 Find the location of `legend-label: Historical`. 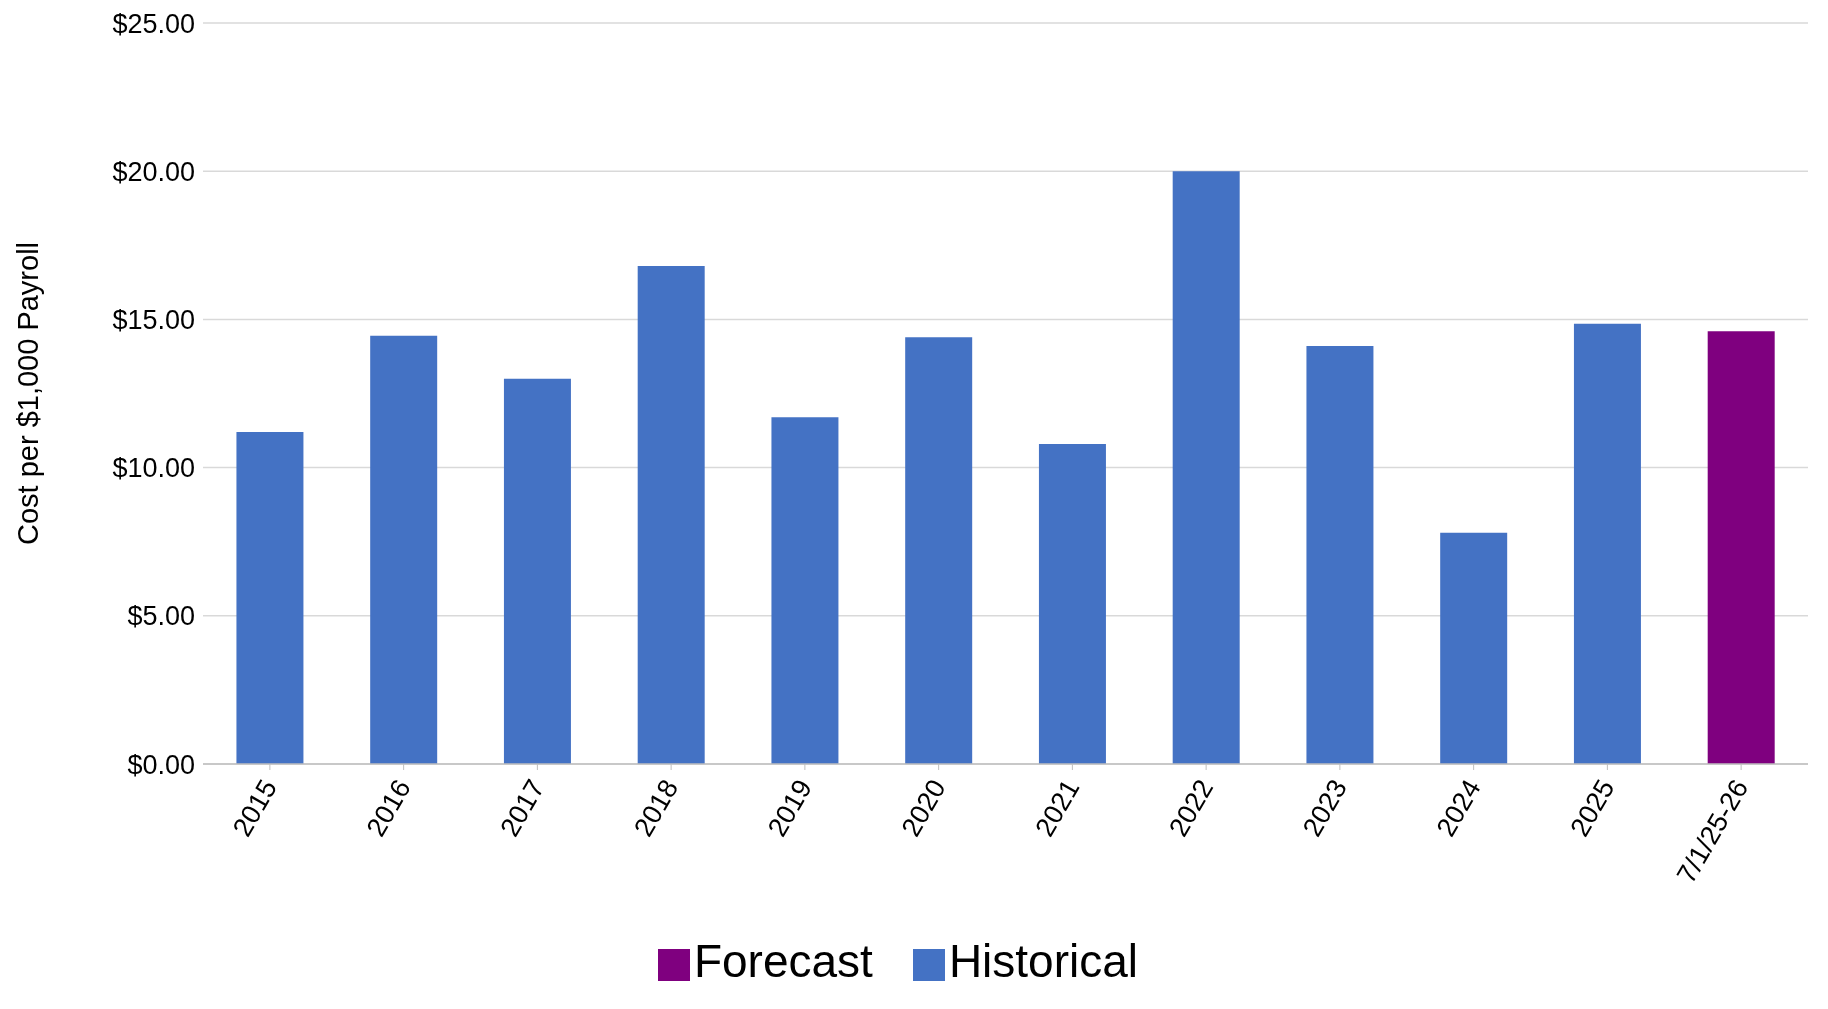

legend-label: Historical is located at coordinates (1043, 961).